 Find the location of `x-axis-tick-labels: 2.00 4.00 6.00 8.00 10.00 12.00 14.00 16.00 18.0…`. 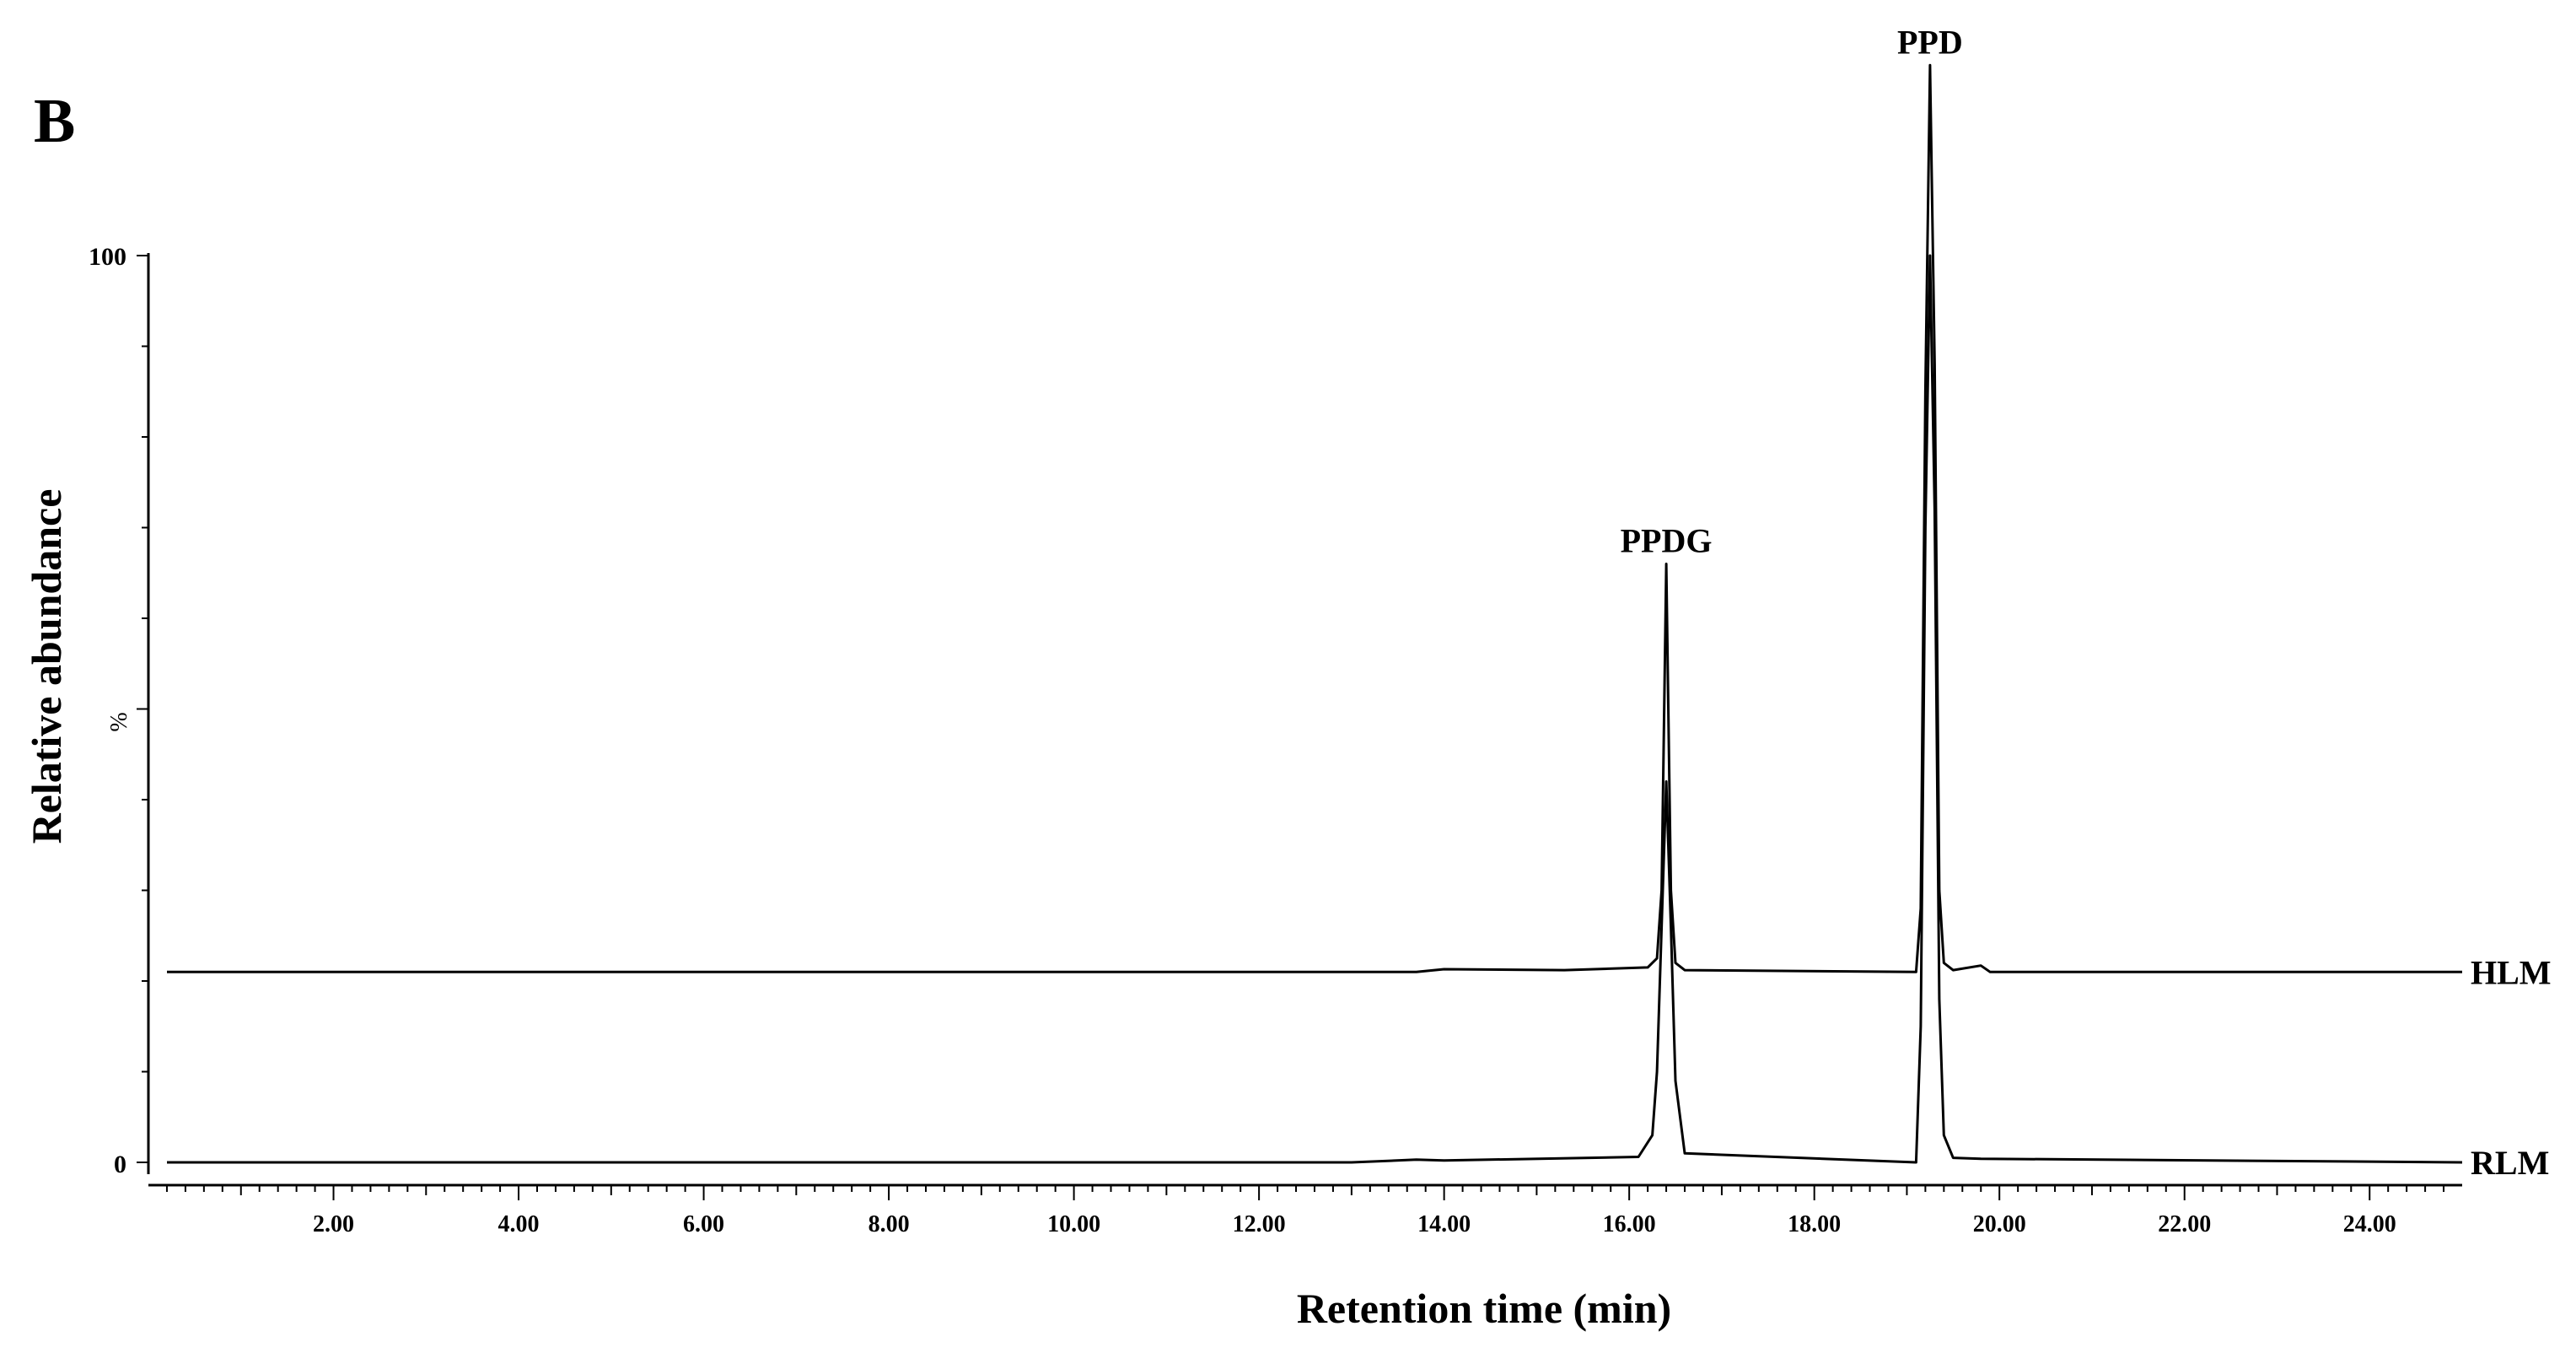

x-axis-tick-labels: 2.00 4.00 6.00 8.00 10.00 12.00 14.00 16.00 18.0… is located at coordinates (1354, 1224).